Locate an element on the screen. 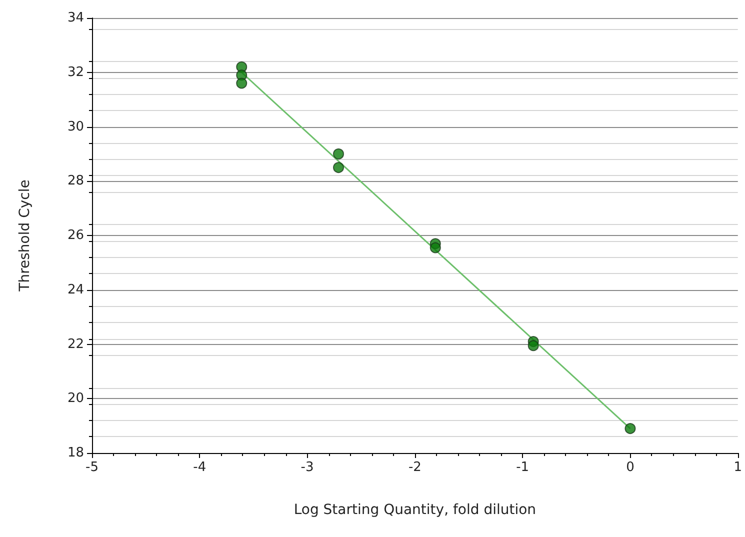 Image resolution: width=745 pixels, height=537 pixels. y-axis-title: Threshold Cycle is located at coordinates (25, 236).